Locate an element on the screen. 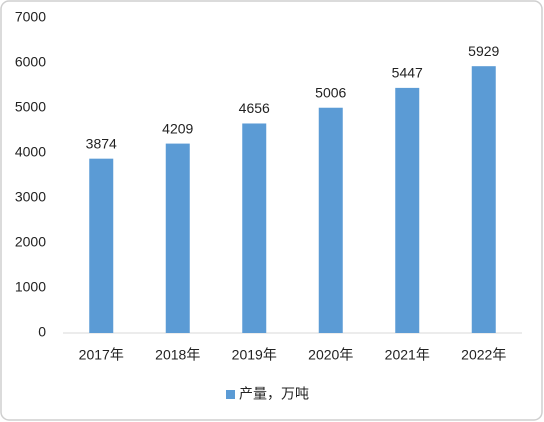 The image size is (544, 422). x-tick-label: 2017年 is located at coordinates (101, 355).